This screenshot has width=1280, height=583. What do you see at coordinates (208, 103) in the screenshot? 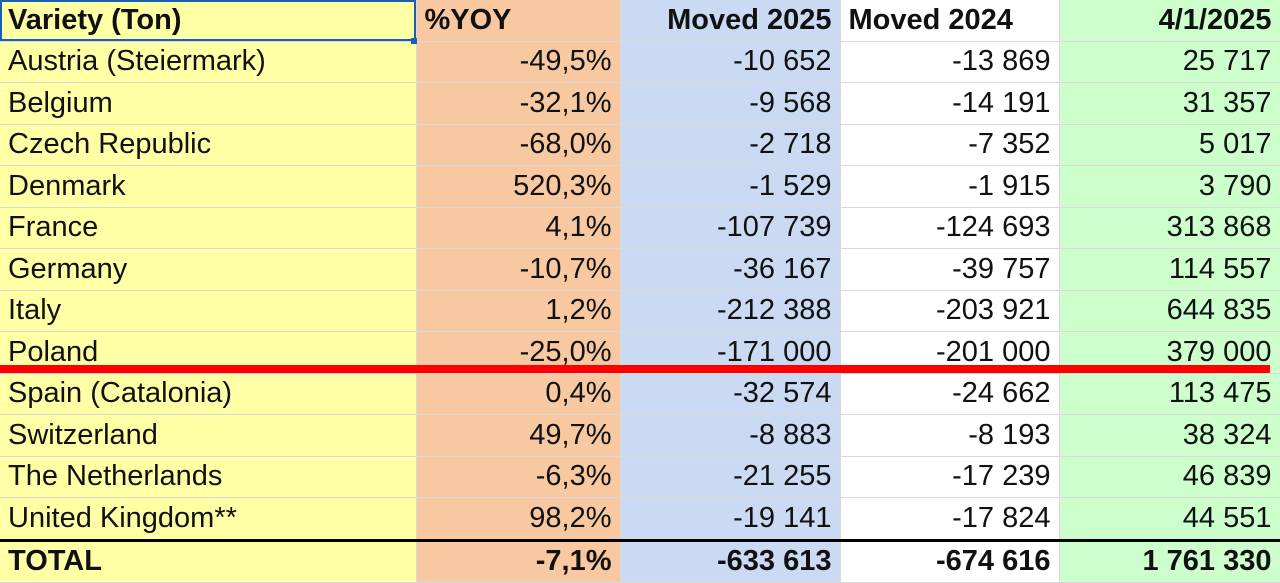
I see `variety-cell: Belgium` at bounding box center [208, 103].